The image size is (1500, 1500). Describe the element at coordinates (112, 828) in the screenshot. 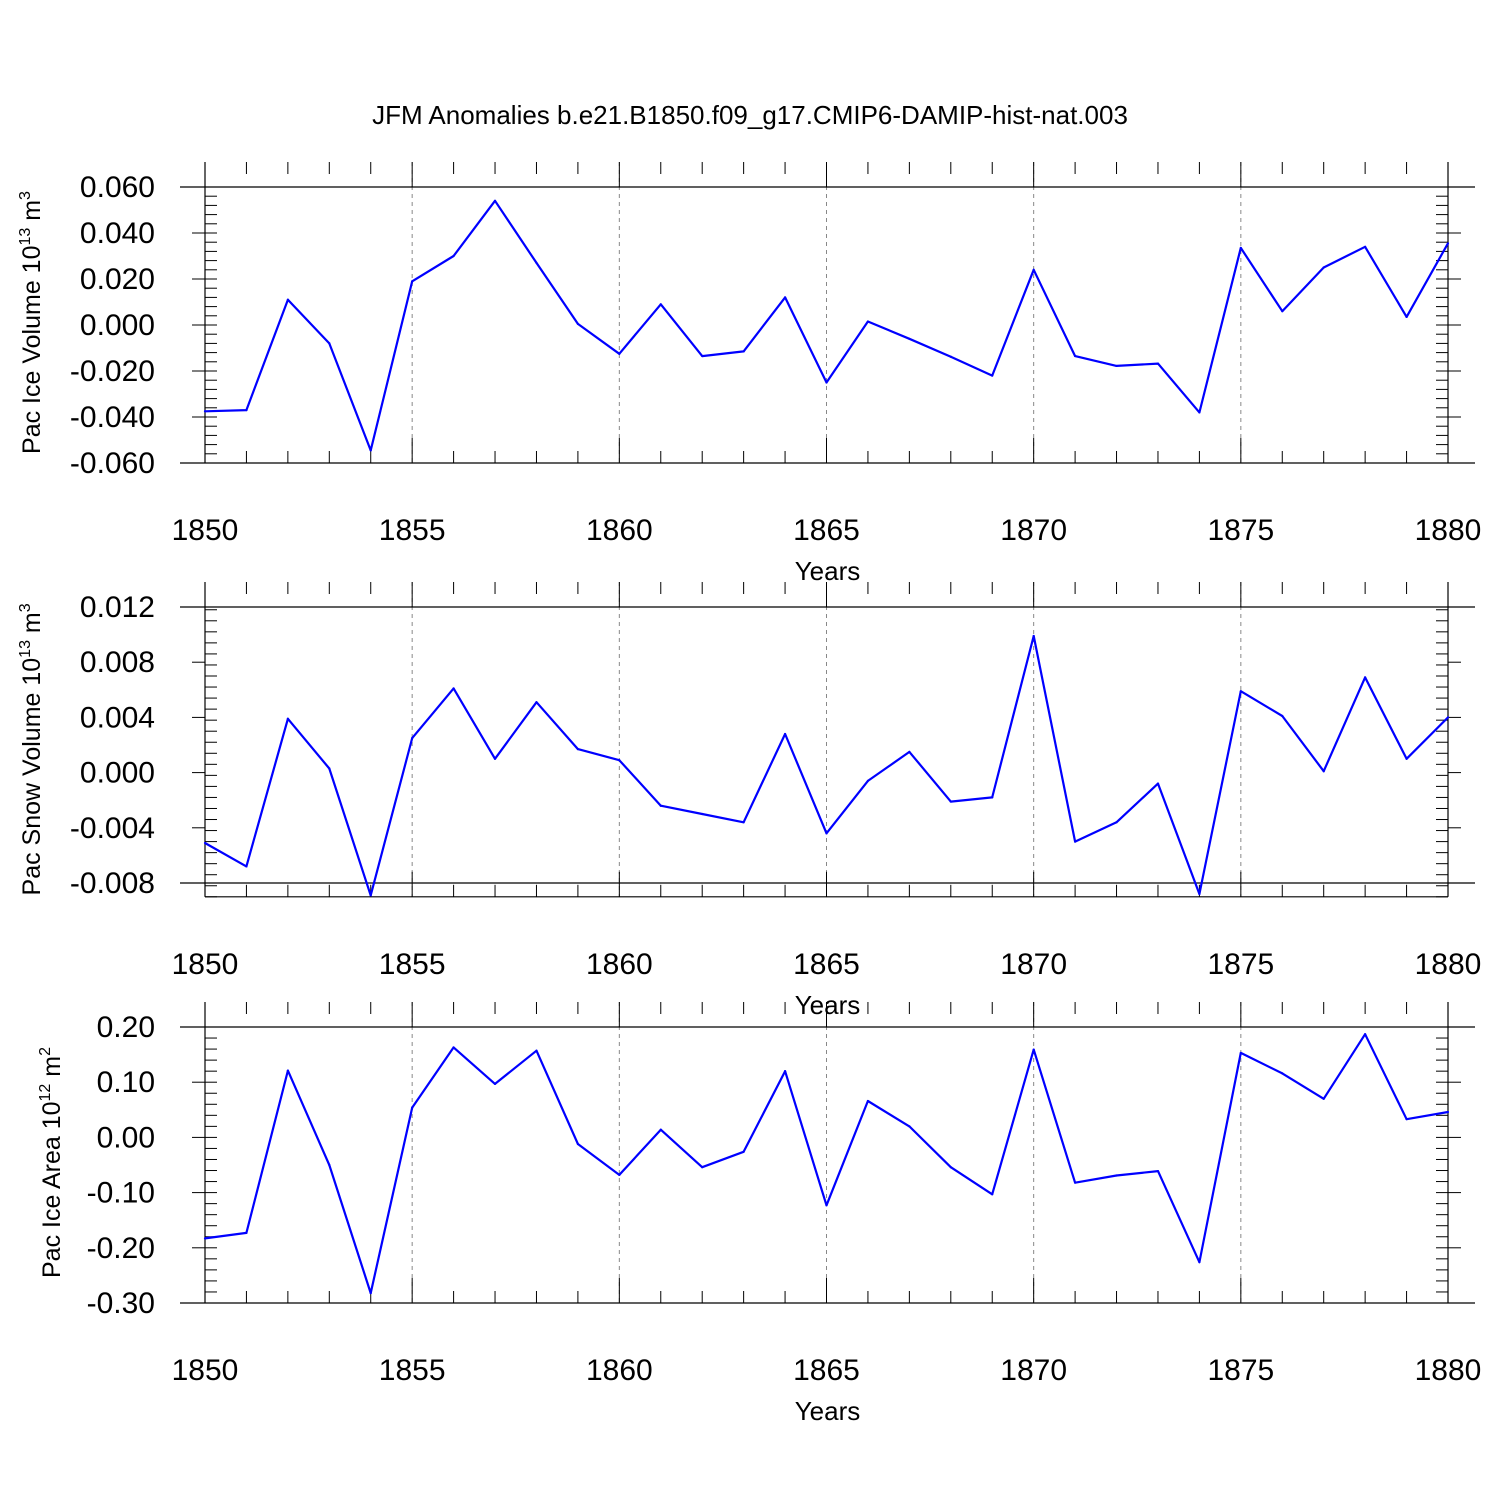

I see `y-tick-label: -0.004` at that location.